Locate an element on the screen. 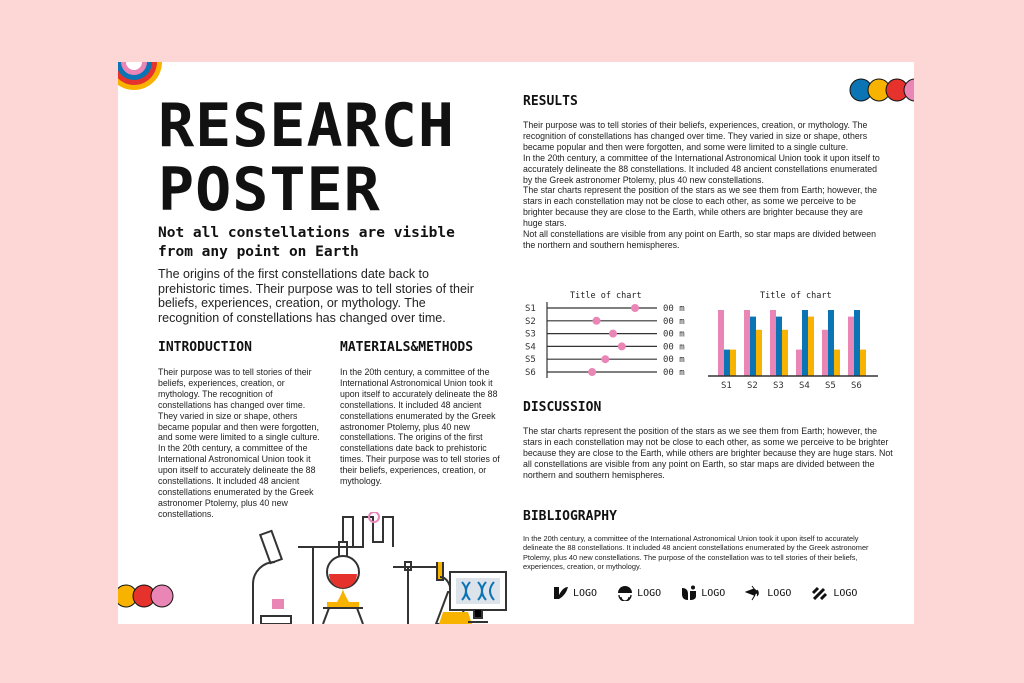 This screenshot has width=1024, height=683. slashes-logo-icon is located at coordinates (820, 593).